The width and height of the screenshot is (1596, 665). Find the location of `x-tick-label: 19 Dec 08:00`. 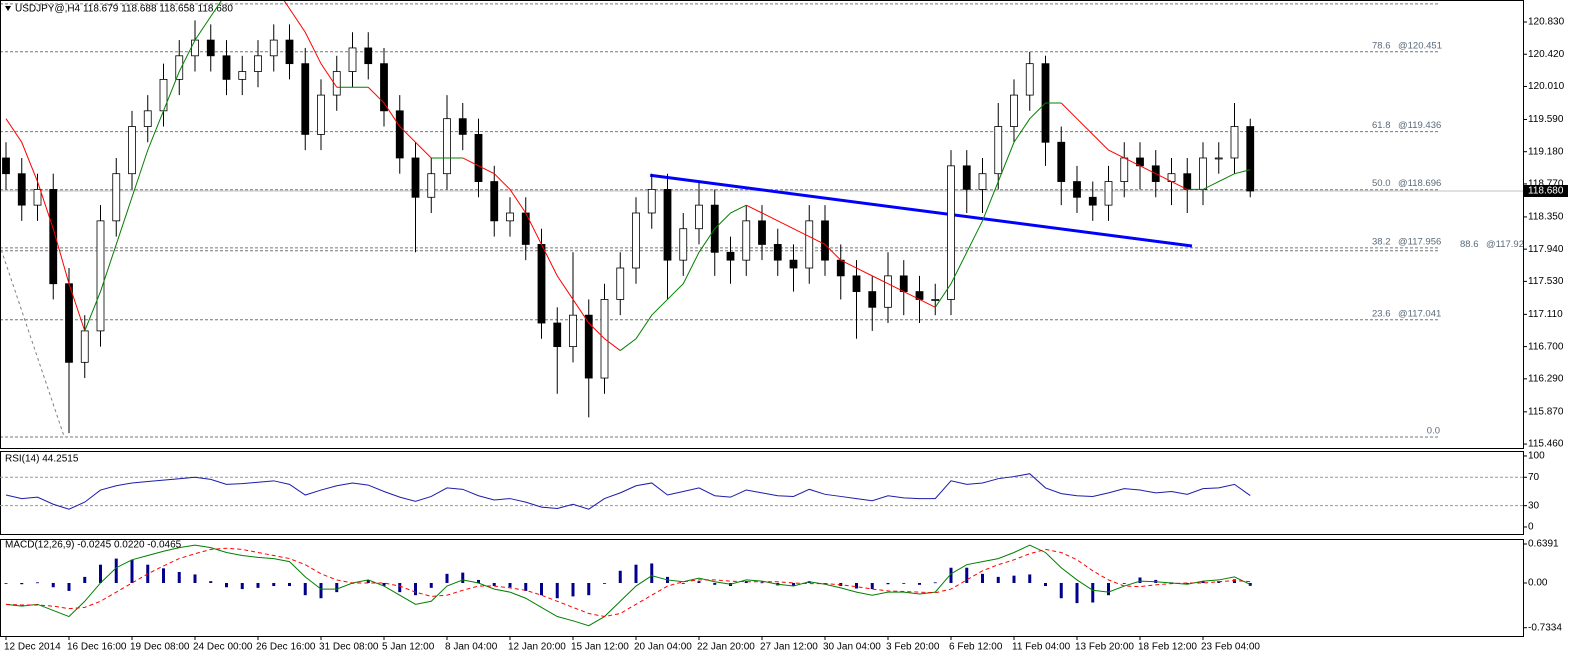

x-tick-label: 19 Dec 08:00 is located at coordinates (160, 647).